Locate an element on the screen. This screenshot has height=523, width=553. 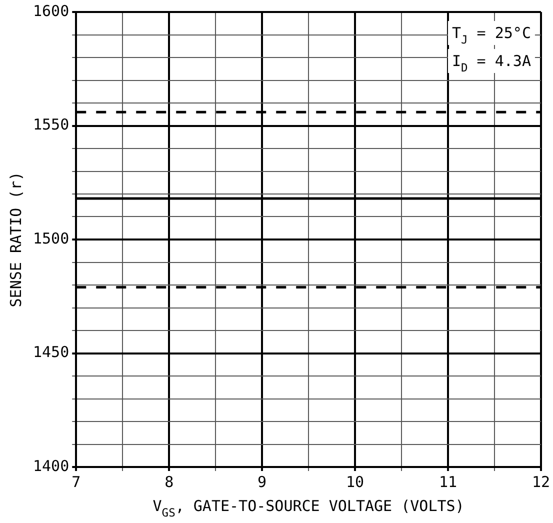
x-tick-label: 8 is located at coordinates (169, 481).